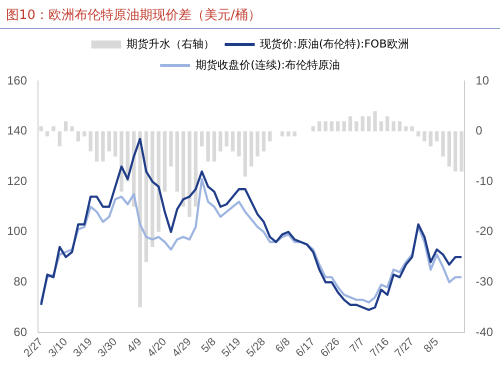 Image resolution: width=500 pixels, height=370 pixels. I want to click on x-tick-label: 4/29, so click(182, 348).